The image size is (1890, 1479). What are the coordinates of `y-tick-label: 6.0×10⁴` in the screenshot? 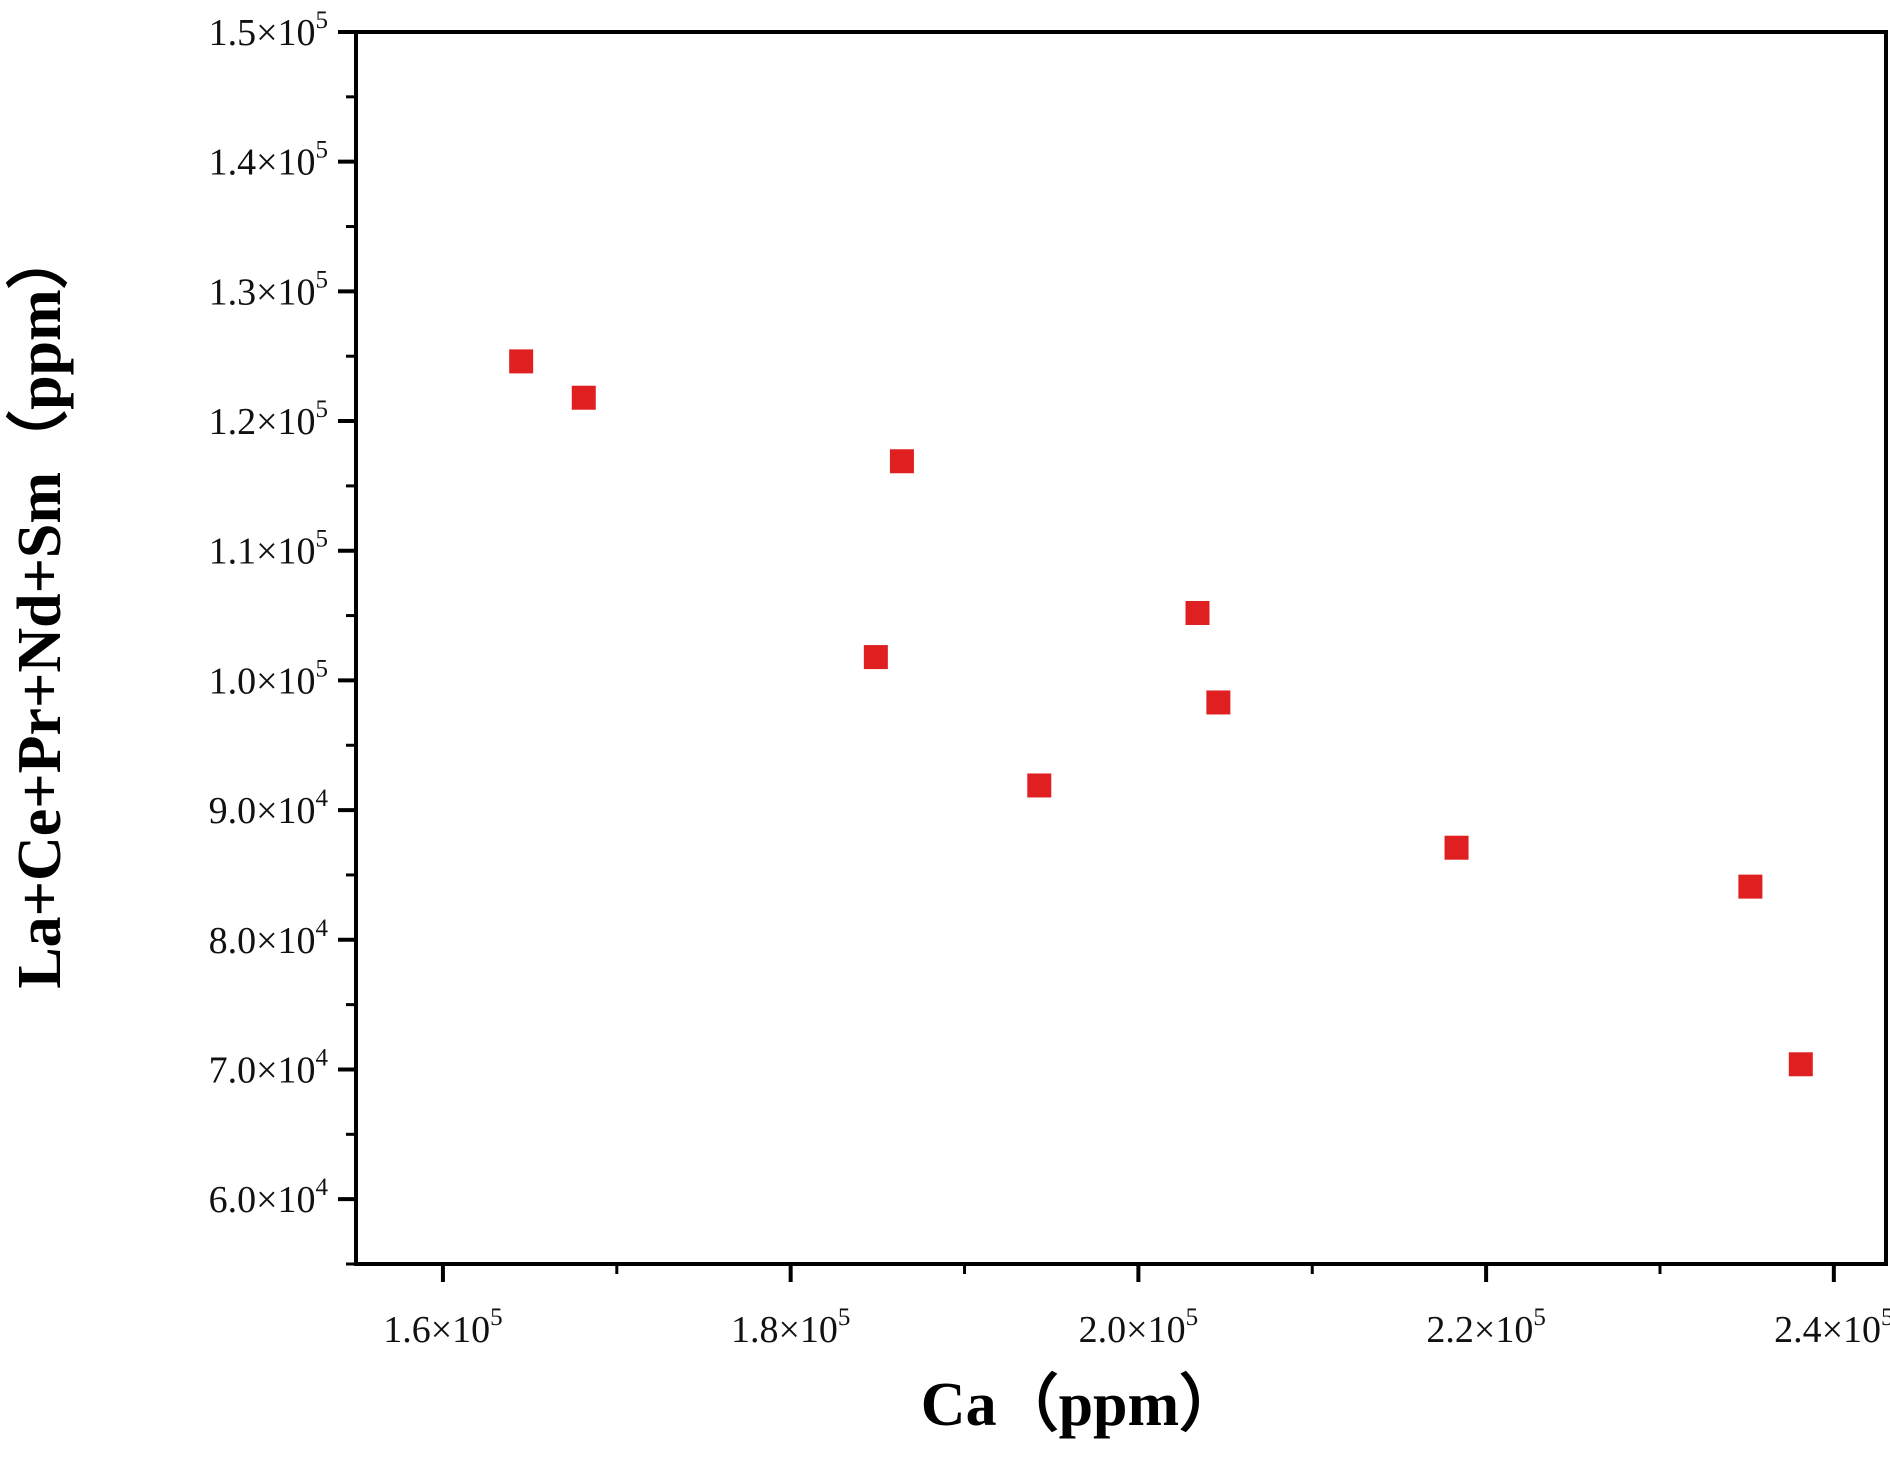 It's located at (269, 1197).